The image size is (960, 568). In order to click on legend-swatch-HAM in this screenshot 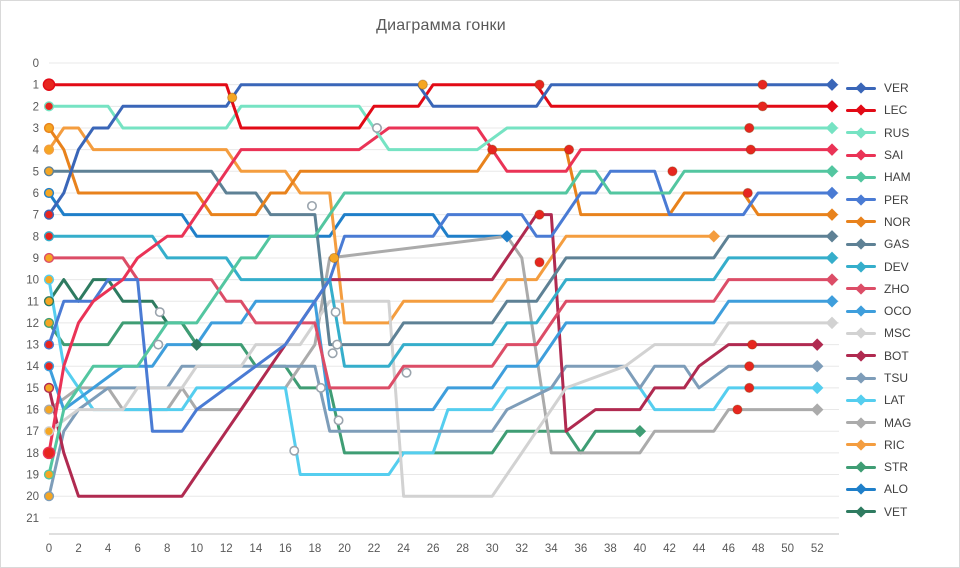, I will do `click(861, 177)`.